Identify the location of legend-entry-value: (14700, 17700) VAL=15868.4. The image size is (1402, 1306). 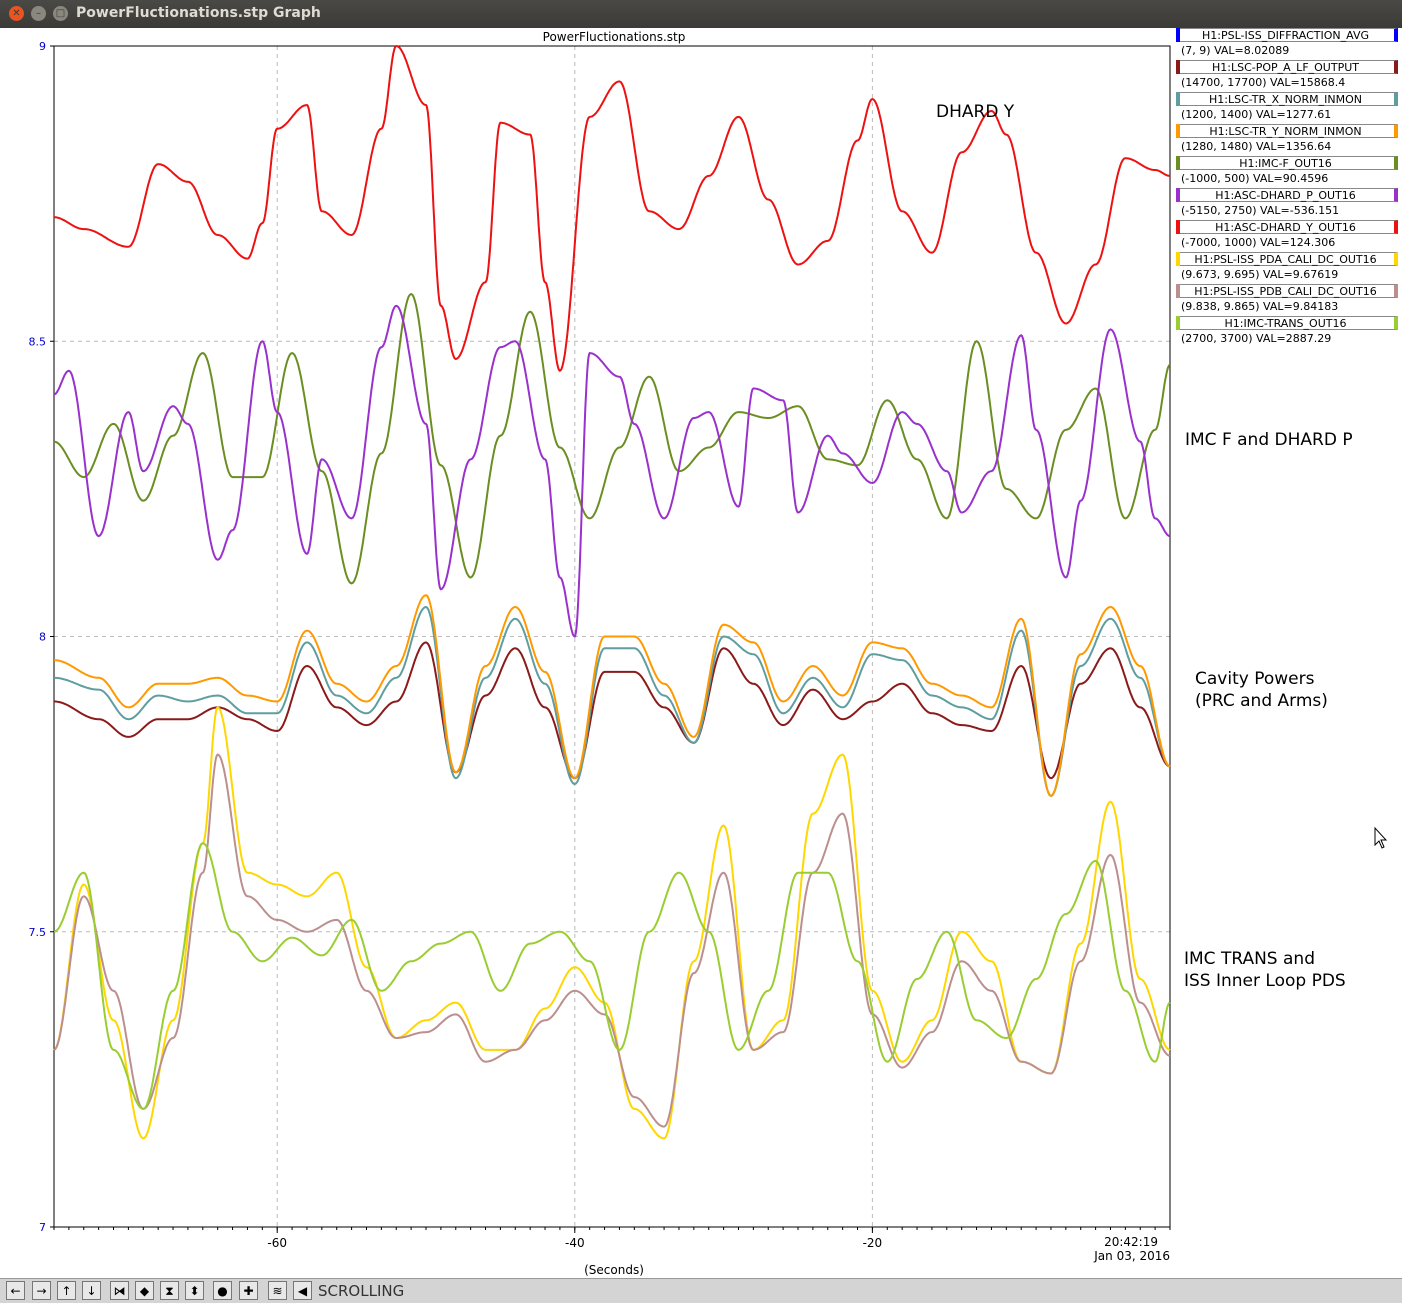
(1263, 82).